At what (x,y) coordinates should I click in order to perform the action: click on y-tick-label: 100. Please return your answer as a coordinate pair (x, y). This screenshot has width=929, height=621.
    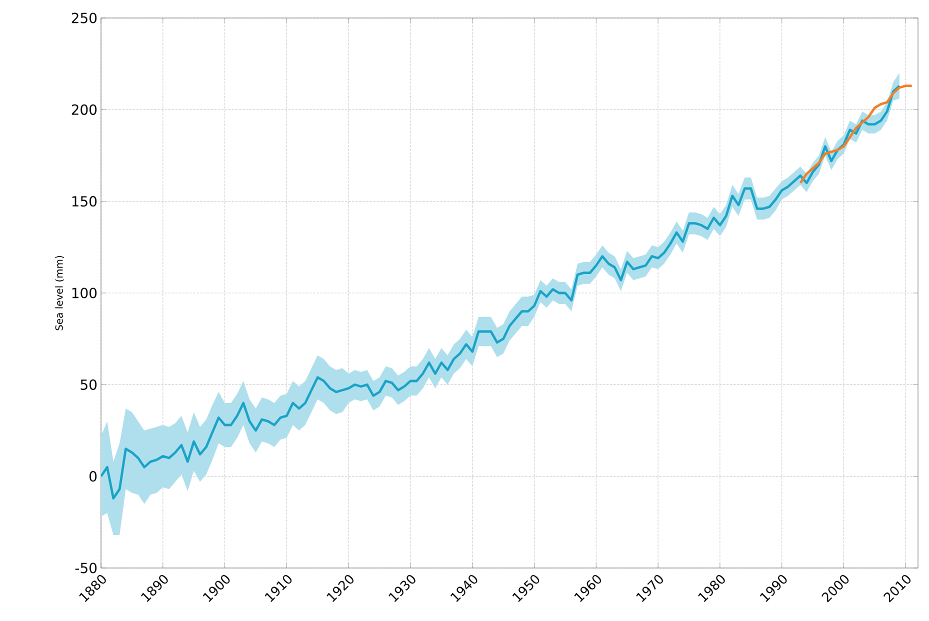
    Looking at the image, I should click on (84, 293).